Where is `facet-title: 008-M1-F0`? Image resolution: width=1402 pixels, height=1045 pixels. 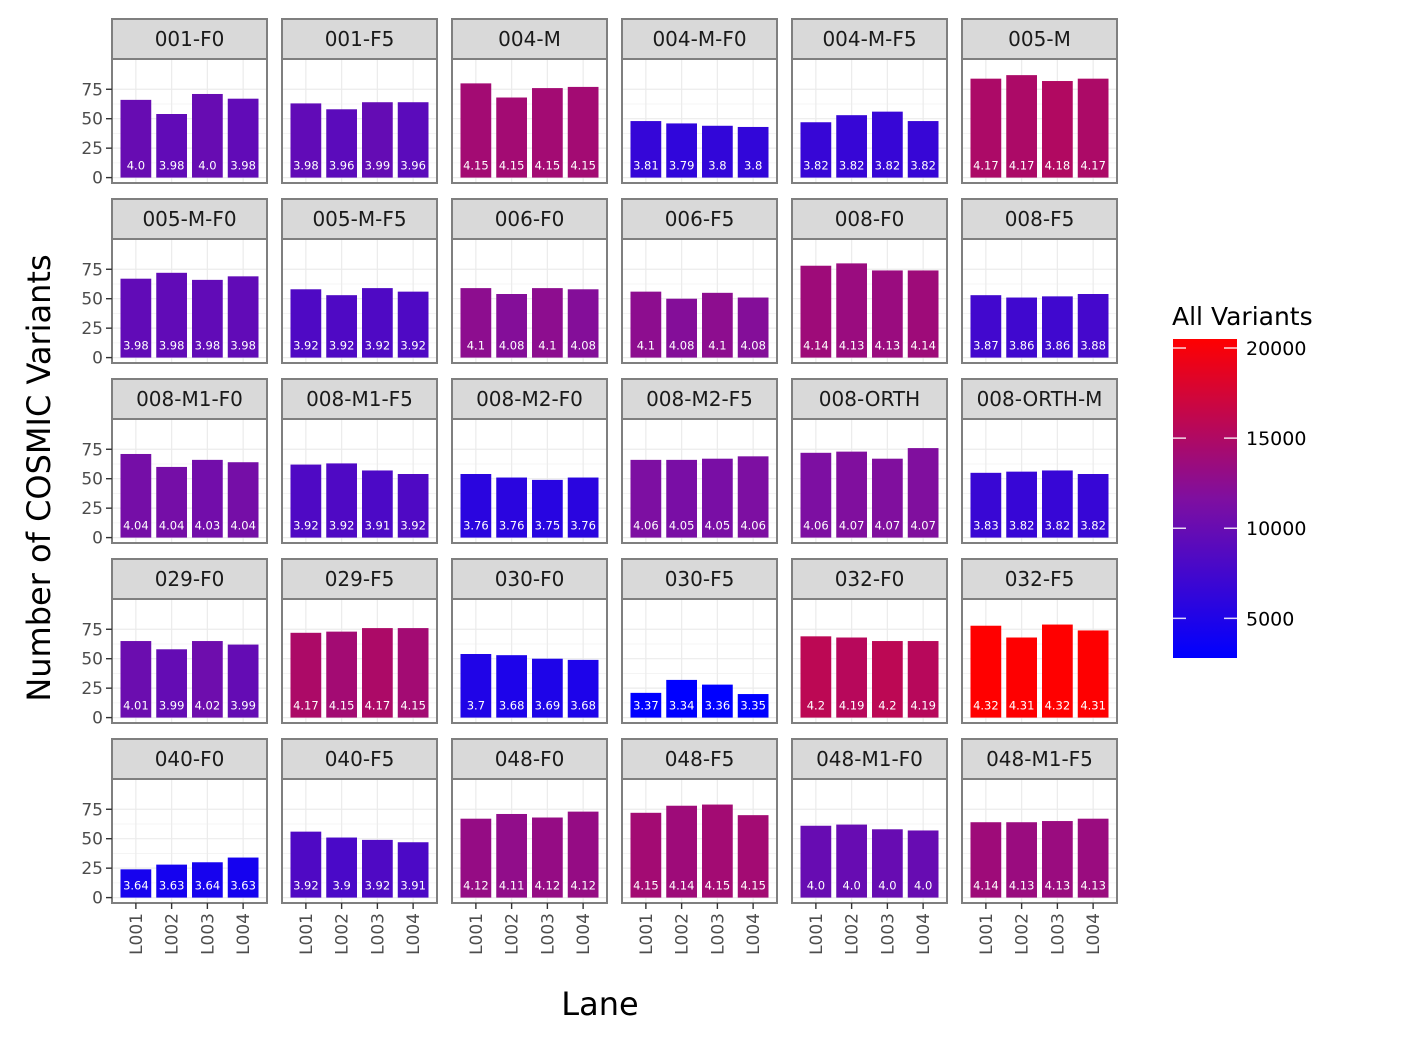
facet-title: 008-M1-F0 is located at coordinates (189, 399).